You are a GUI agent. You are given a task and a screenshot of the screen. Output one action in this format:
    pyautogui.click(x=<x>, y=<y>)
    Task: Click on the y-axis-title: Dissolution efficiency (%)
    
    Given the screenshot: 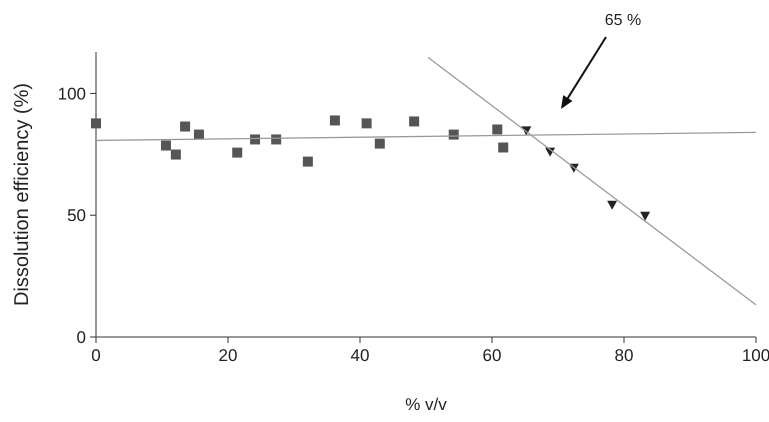 What is the action you would take?
    pyautogui.click(x=22, y=194)
    